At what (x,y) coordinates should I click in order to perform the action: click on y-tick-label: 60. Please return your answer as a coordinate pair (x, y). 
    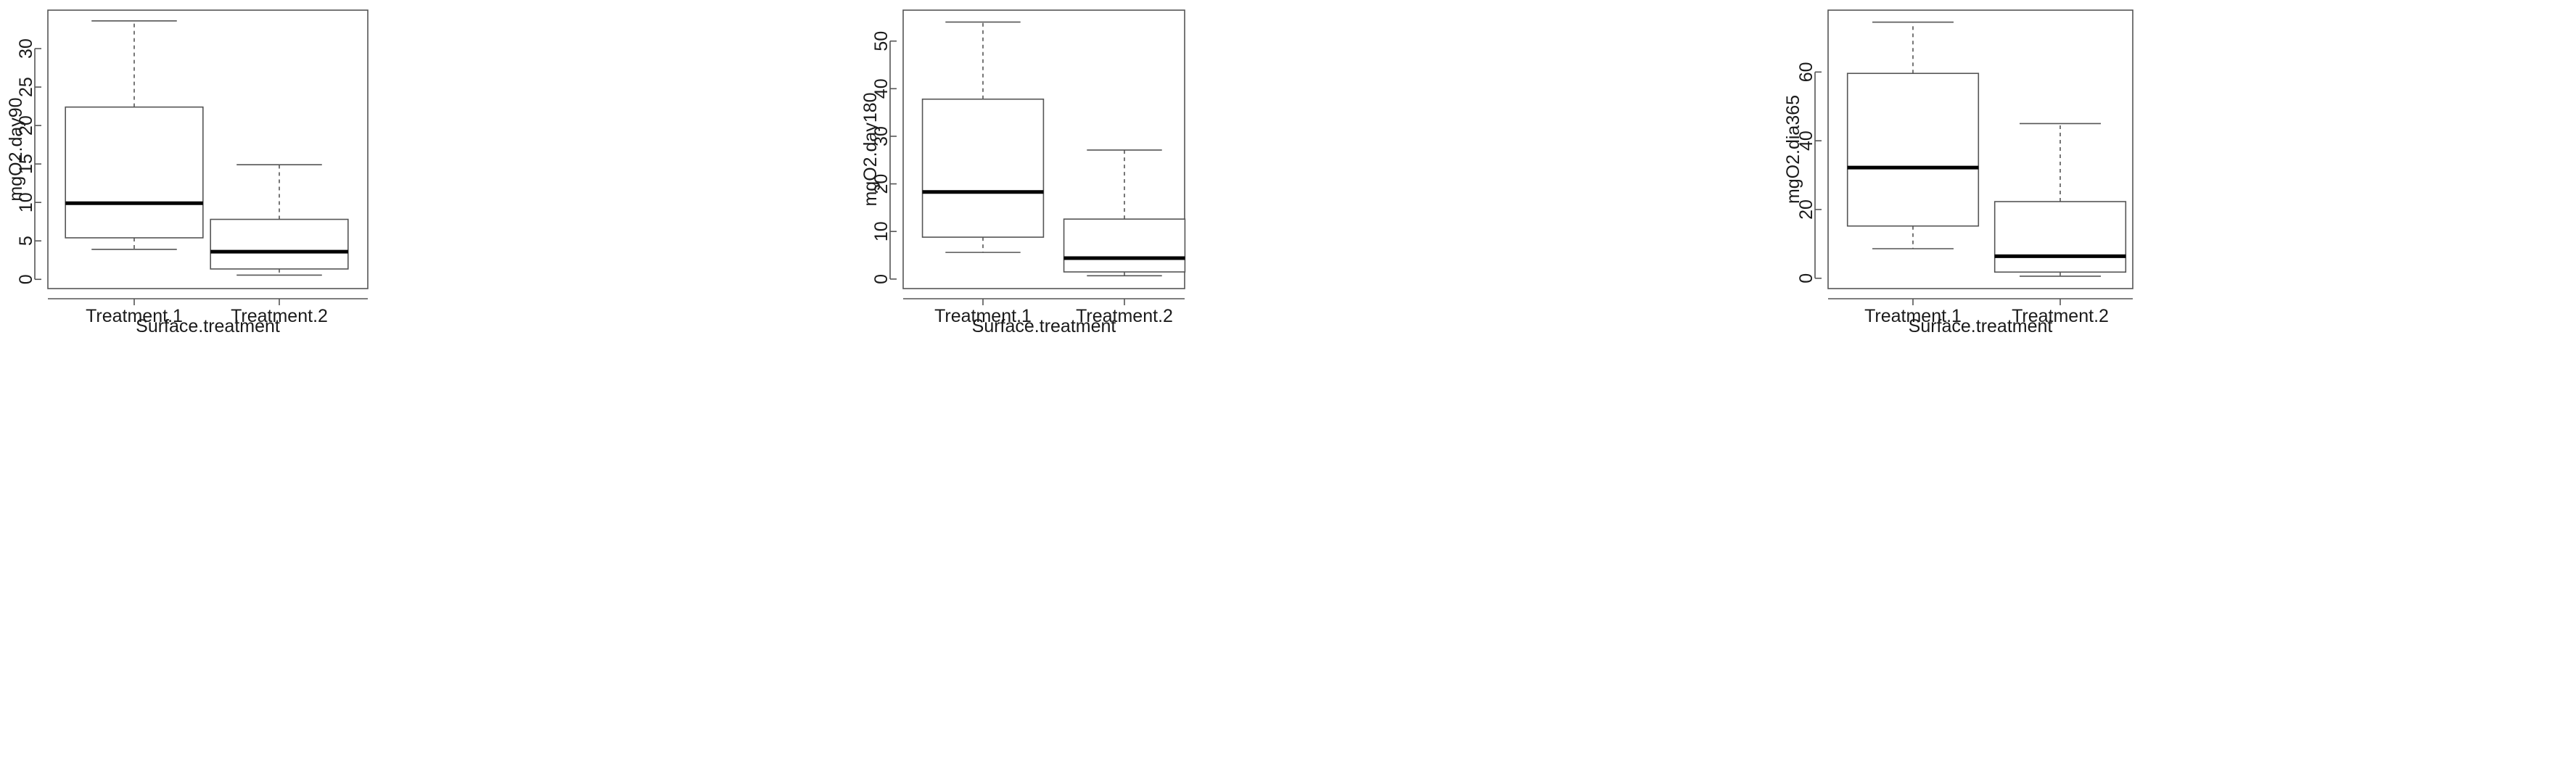
    Looking at the image, I should click on (1806, 72).